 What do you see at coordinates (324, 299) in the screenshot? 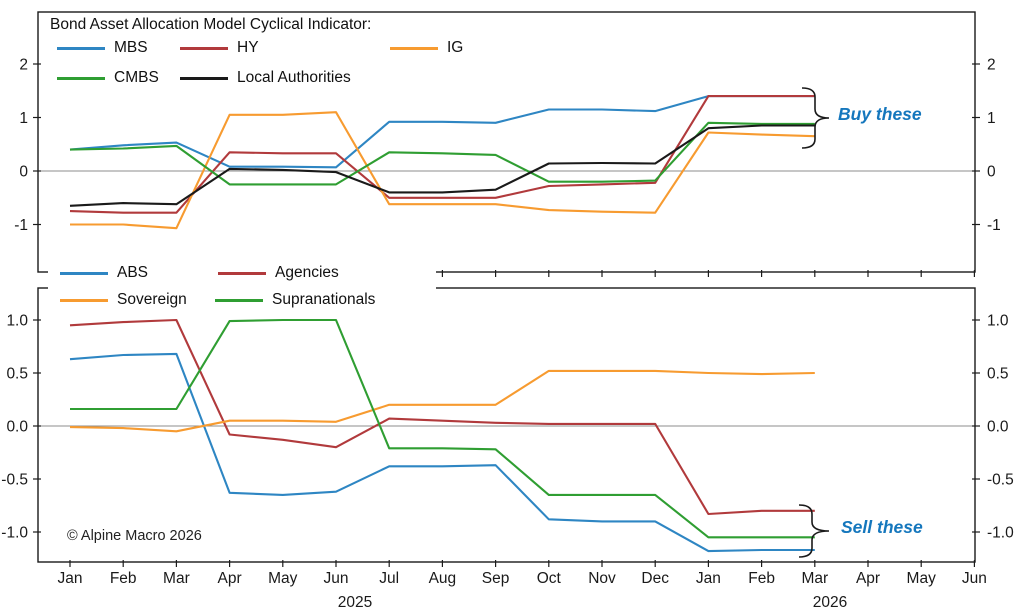
I see `legend-label-supranationals: Supranationals` at bounding box center [324, 299].